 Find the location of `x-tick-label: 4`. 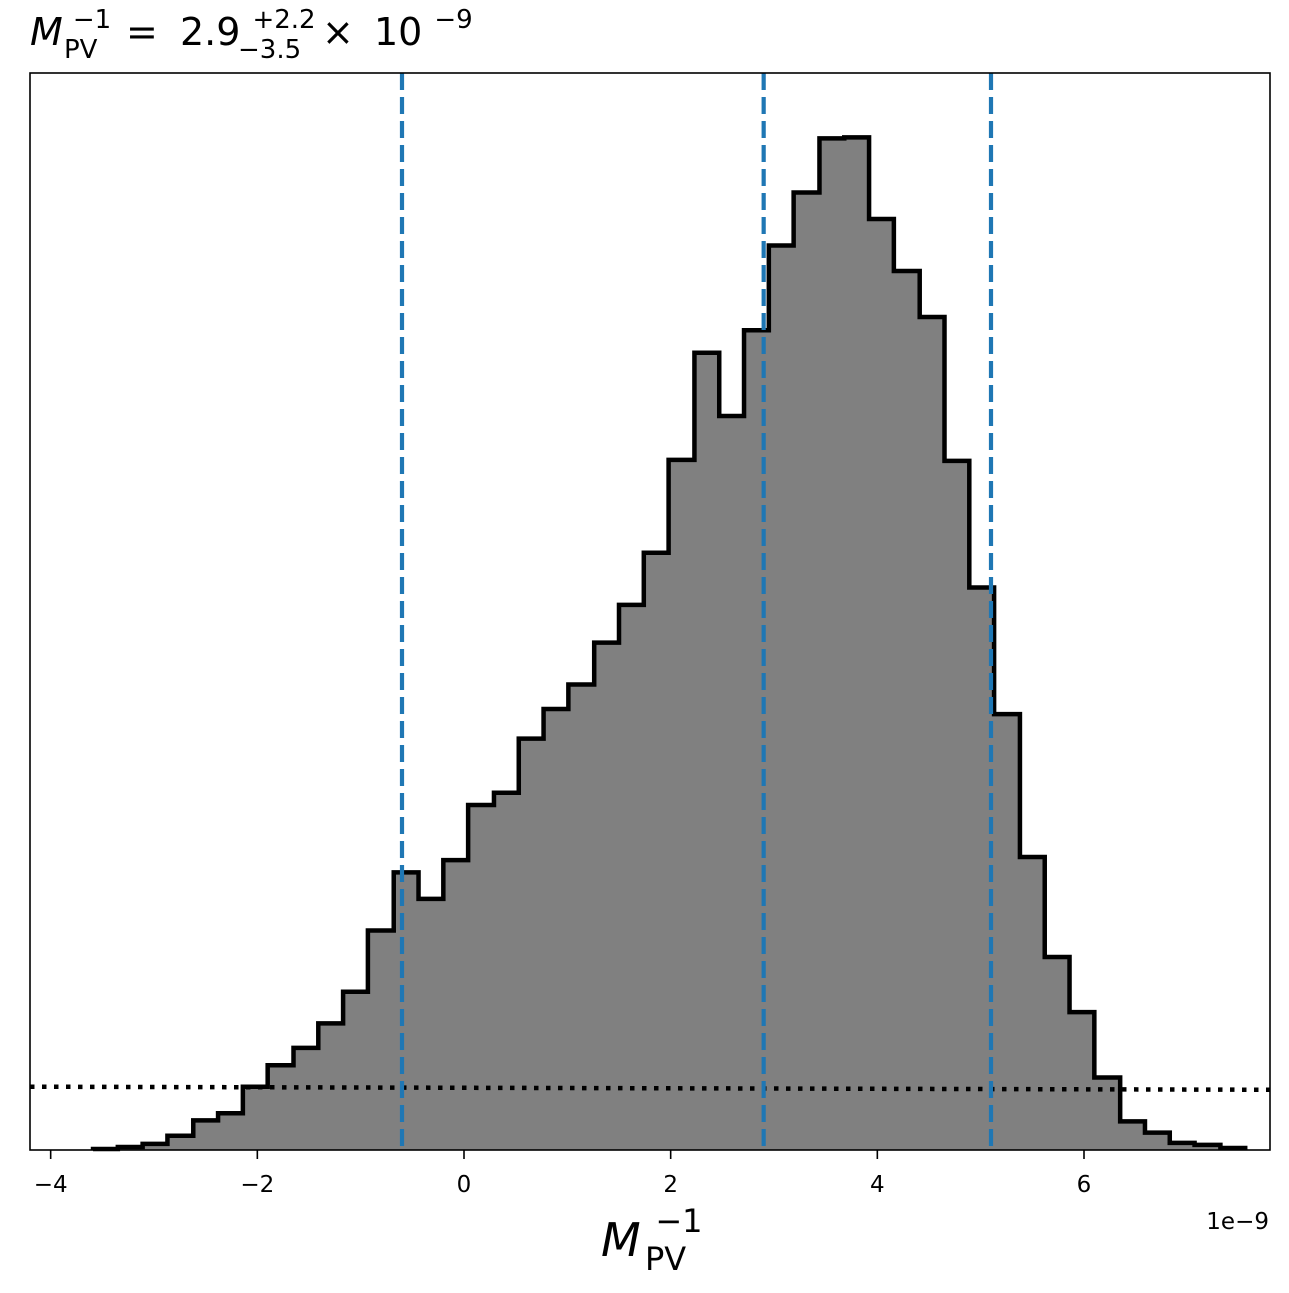

x-tick-label: 4 is located at coordinates (877, 1185).